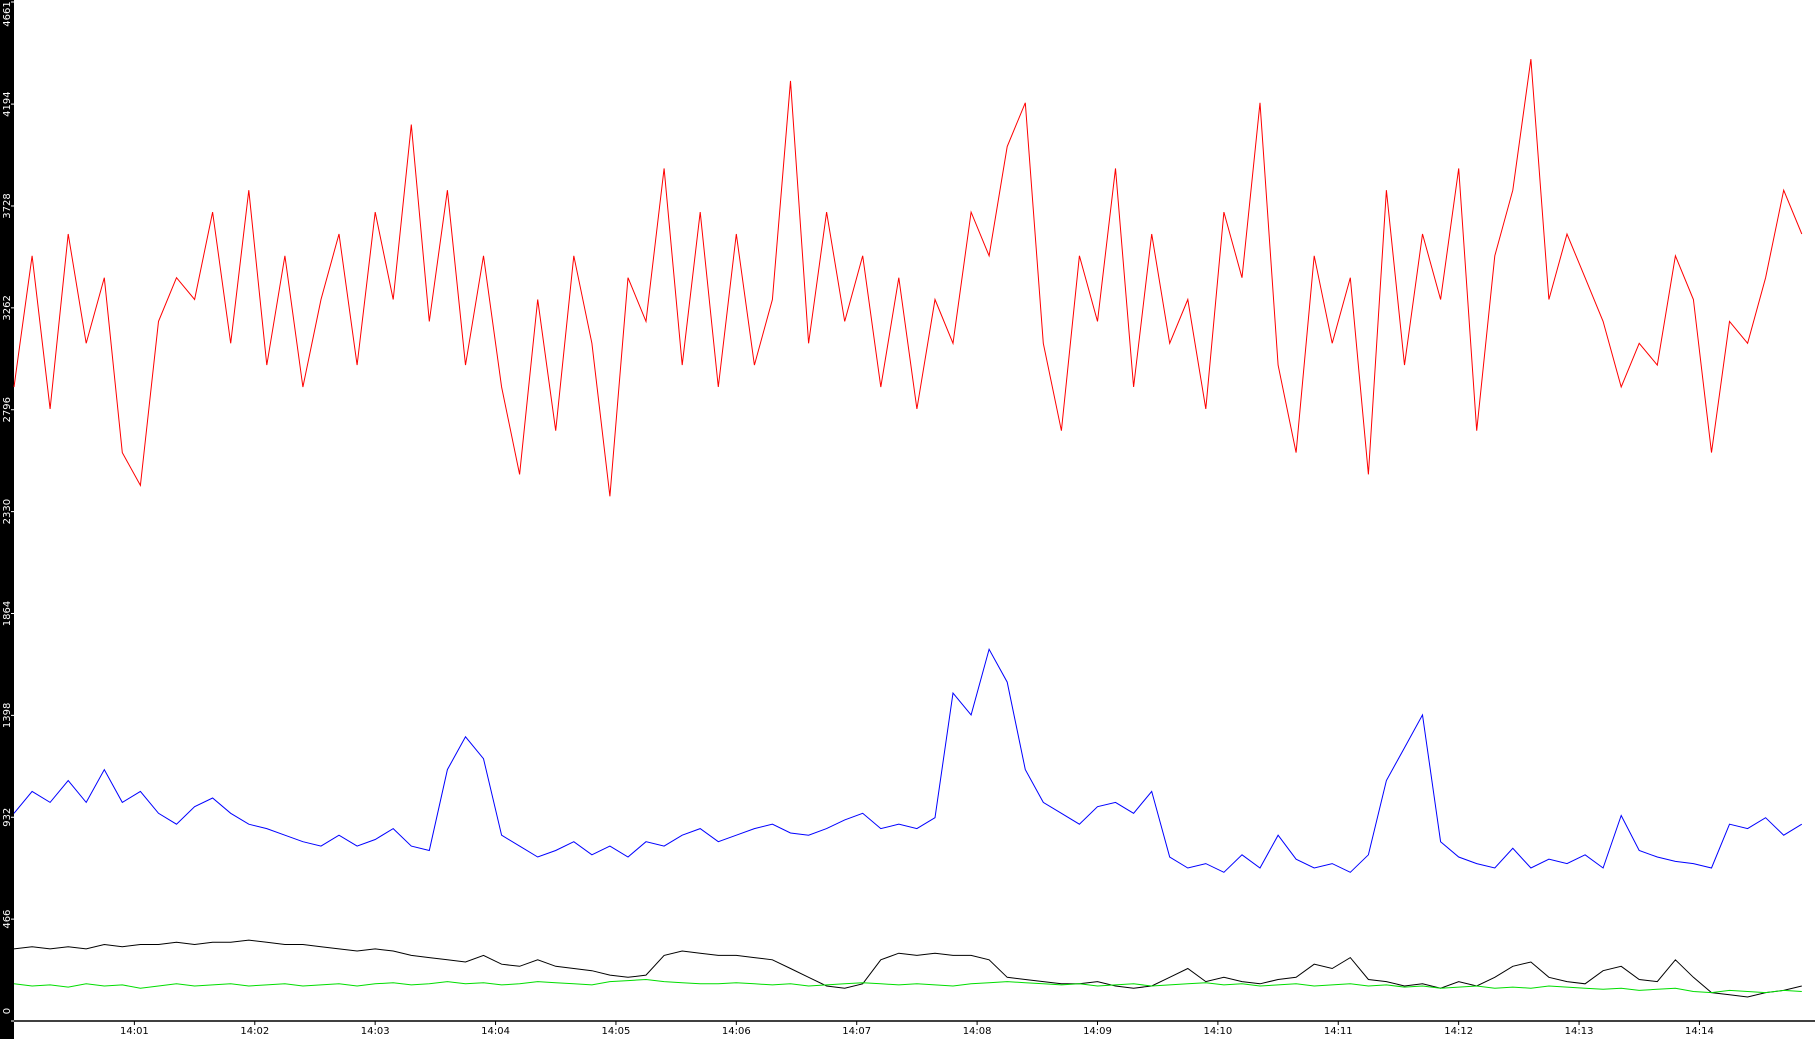 This screenshot has width=1815, height=1039. I want to click on x-tick-label: 14:07, so click(856, 1031).